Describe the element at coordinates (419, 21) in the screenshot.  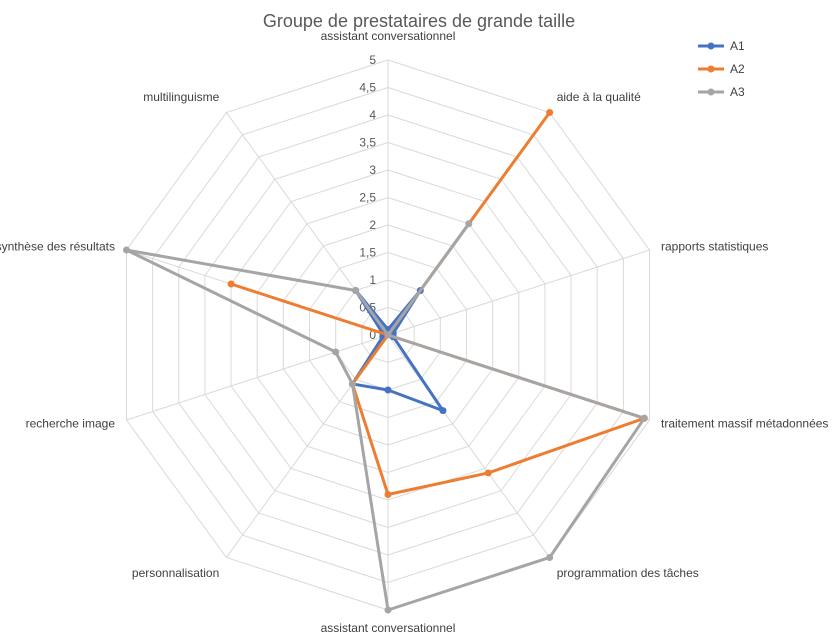
I see `chart-title: Groupe de prestataires de grande taille` at that location.